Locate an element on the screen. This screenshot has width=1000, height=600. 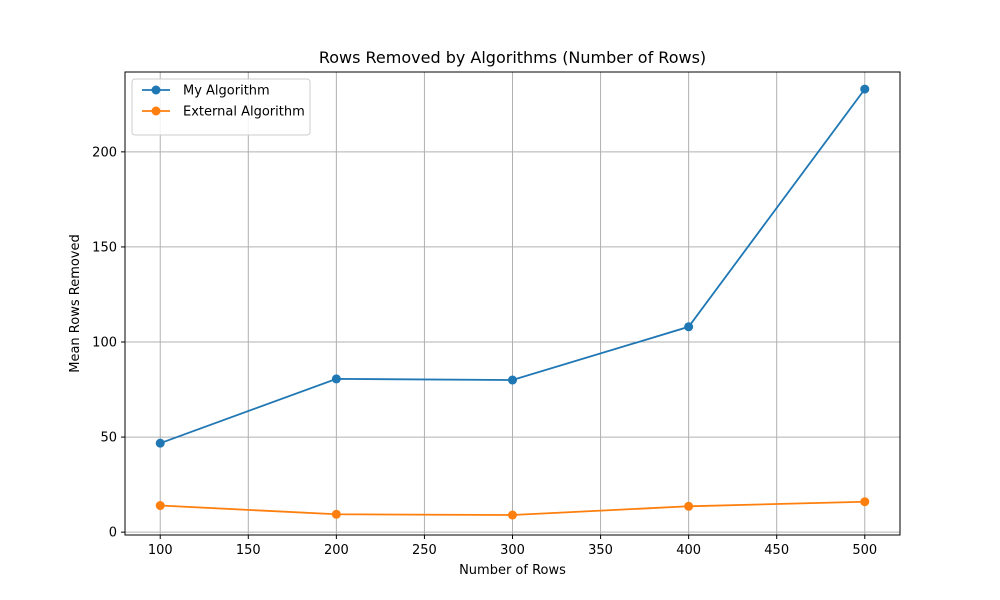
y-tick-label: 0 is located at coordinates (113, 533).